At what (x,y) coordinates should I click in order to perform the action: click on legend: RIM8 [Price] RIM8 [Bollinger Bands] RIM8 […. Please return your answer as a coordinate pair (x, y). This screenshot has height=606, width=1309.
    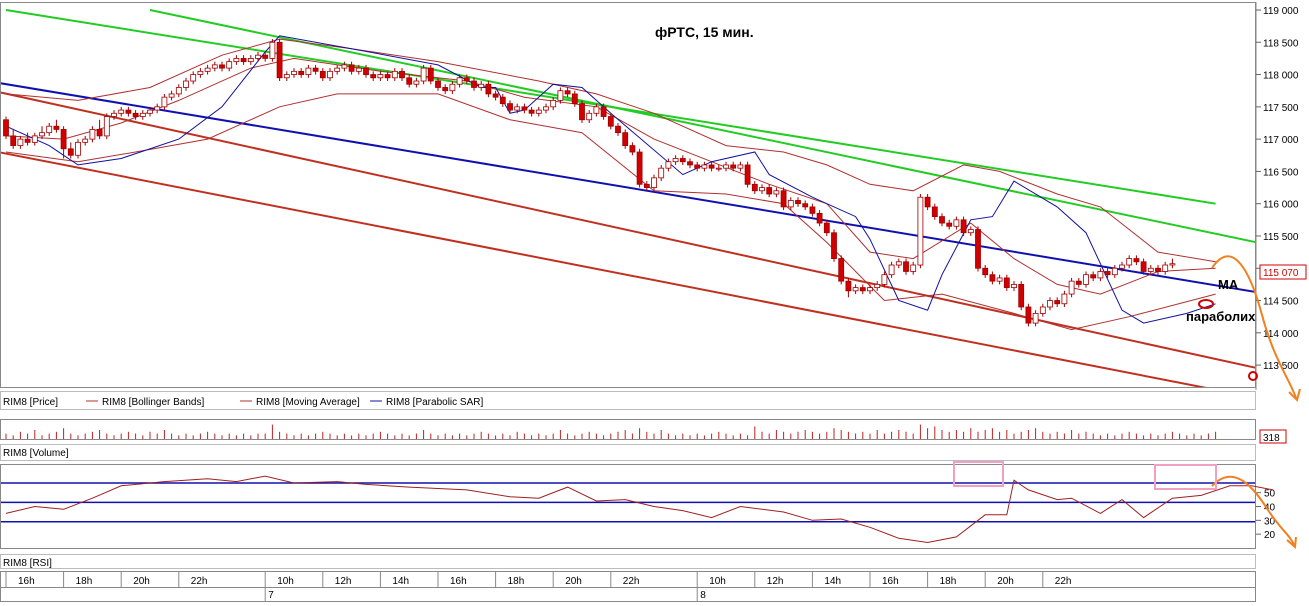
    Looking at the image, I should click on (243, 402).